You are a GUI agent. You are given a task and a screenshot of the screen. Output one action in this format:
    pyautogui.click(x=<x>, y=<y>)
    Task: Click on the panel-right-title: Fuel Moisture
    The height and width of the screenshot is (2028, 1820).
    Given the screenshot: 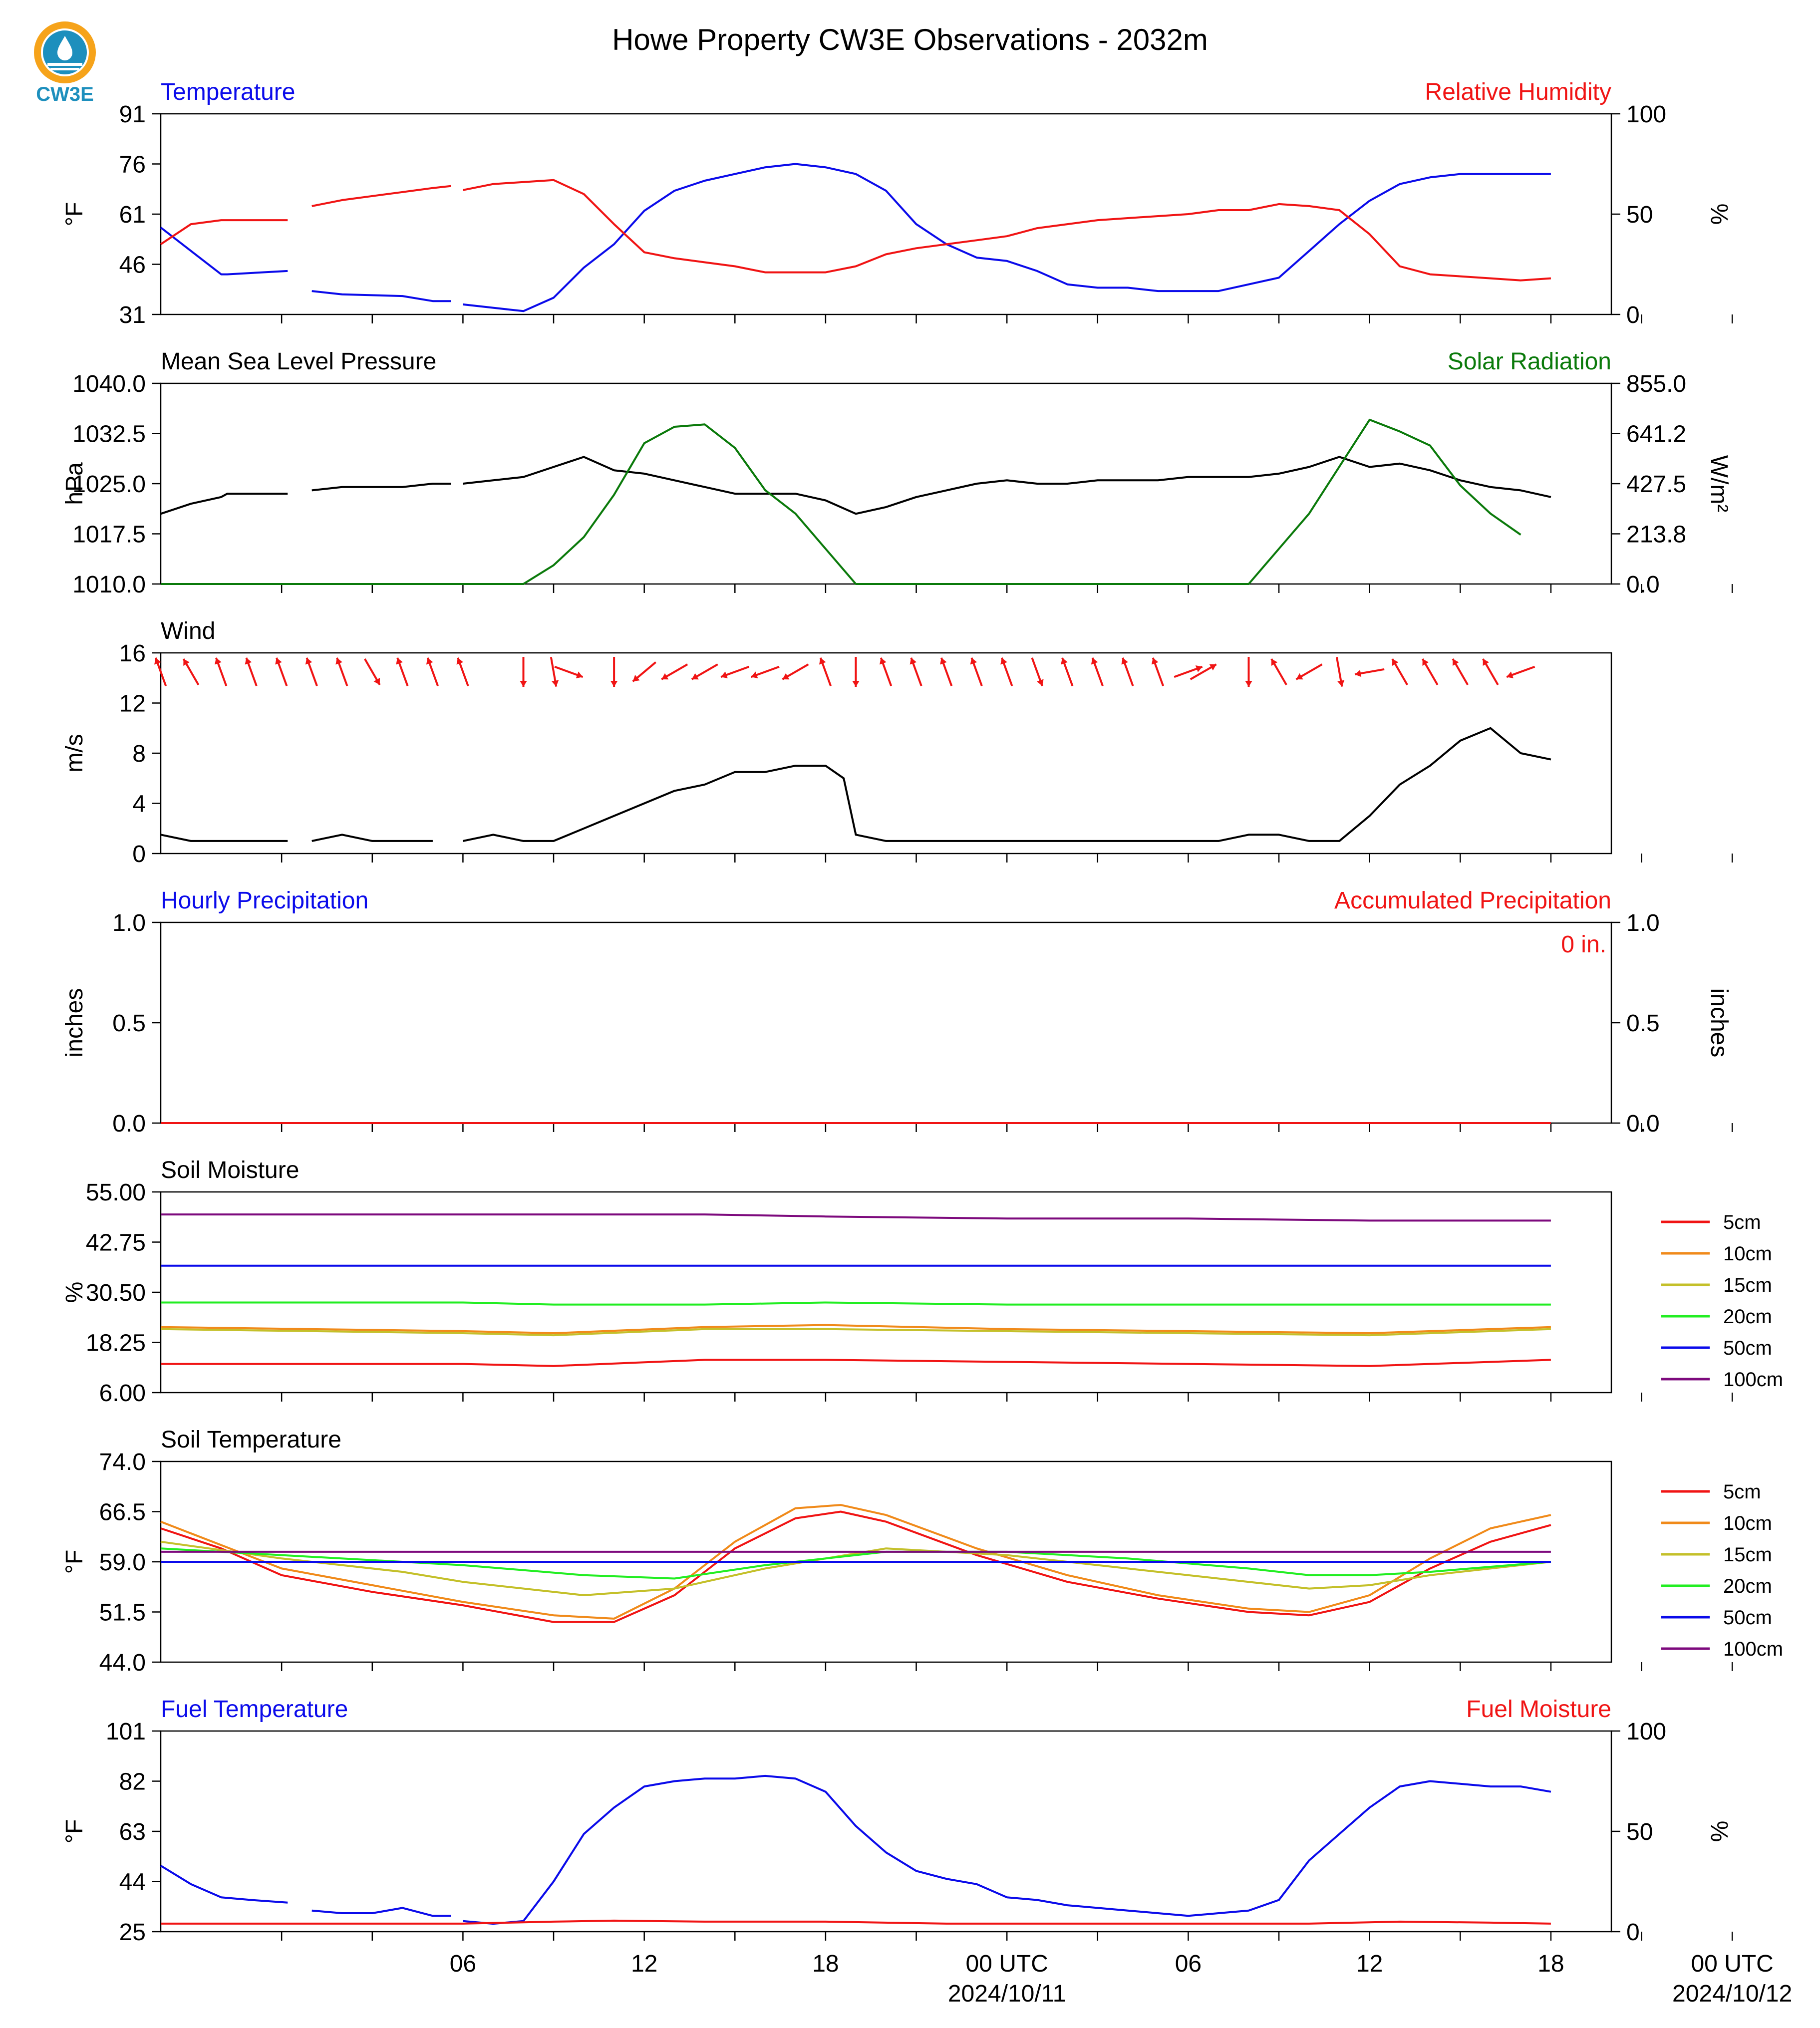 What is the action you would take?
    pyautogui.click(x=1538, y=1709)
    